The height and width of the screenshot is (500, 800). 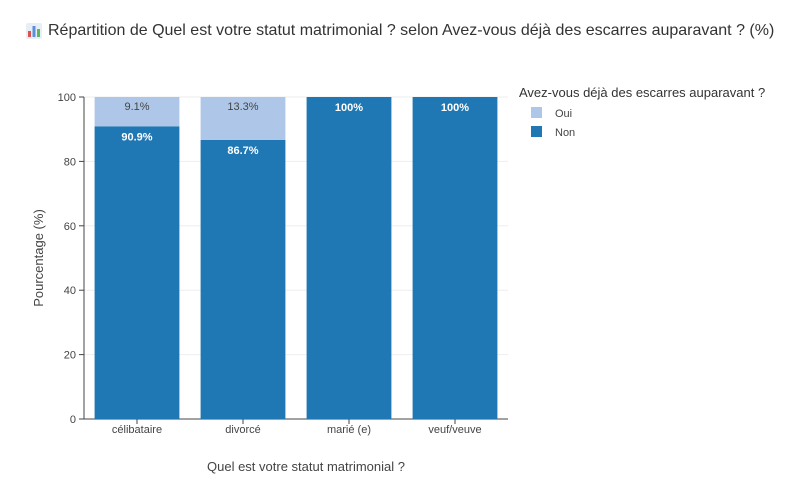 What do you see at coordinates (34, 31) in the screenshot?
I see `bar-chart-icon` at bounding box center [34, 31].